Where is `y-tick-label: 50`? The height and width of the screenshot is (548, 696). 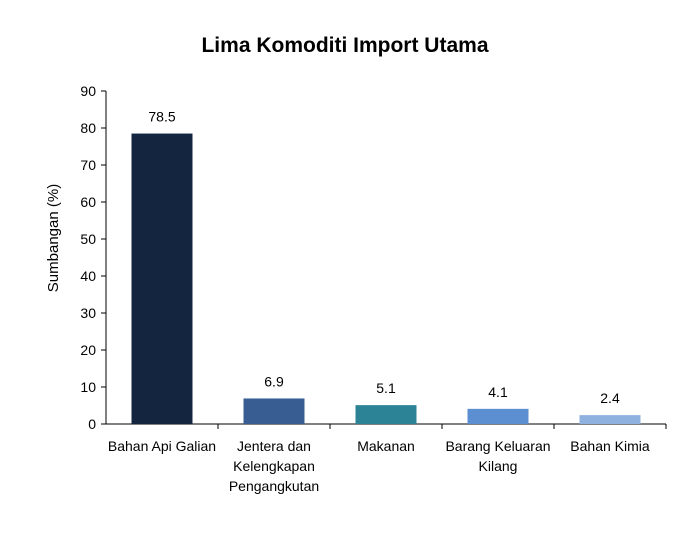
y-tick-label: 50 is located at coordinates (88, 239).